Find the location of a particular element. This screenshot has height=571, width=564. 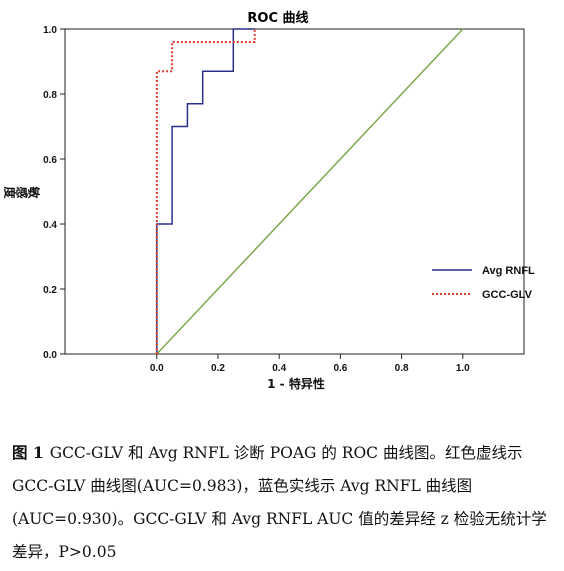

x-tick-label: 0.2 is located at coordinates (218, 368).